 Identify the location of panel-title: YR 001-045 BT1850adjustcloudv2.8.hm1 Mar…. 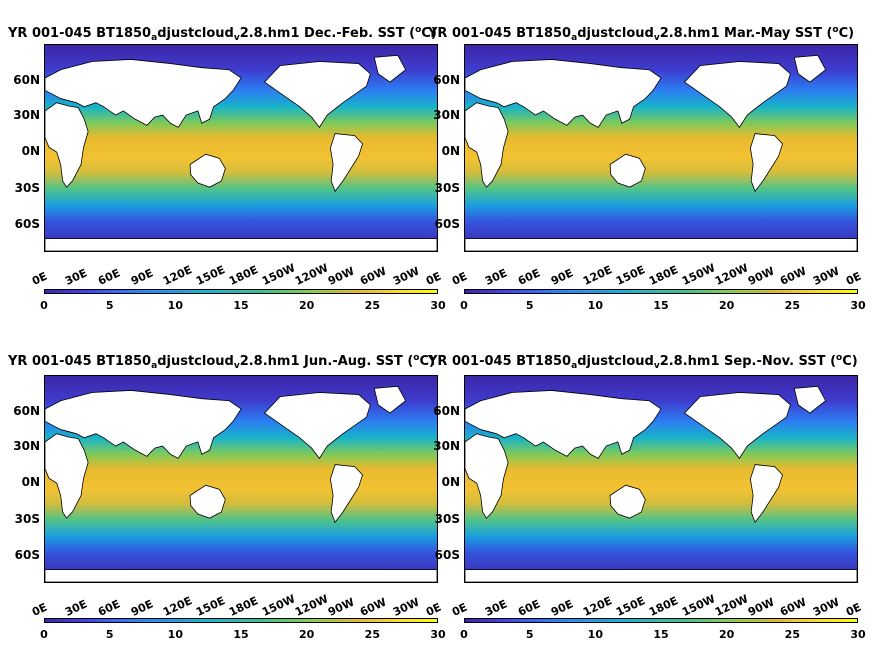
(641, 34).